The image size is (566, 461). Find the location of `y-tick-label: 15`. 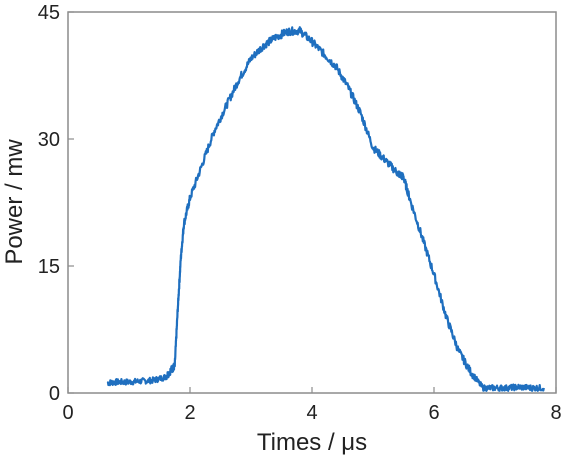

y-tick-label: 15 is located at coordinates (49, 267).